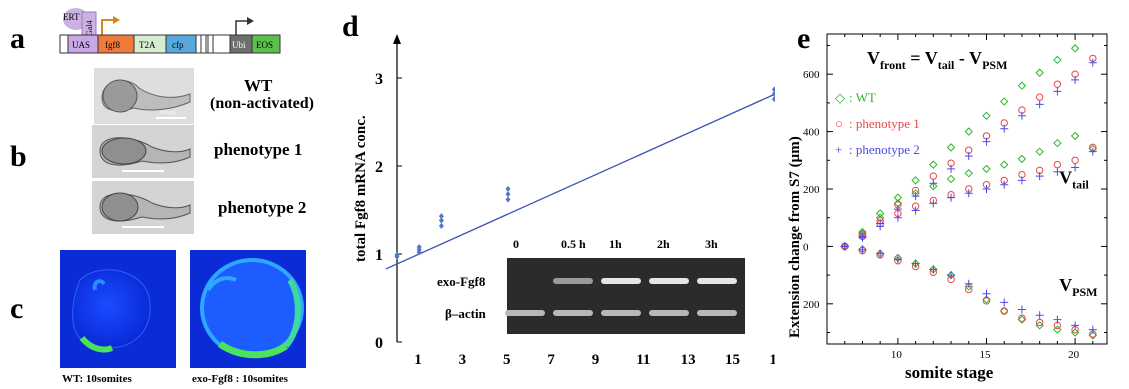 The width and height of the screenshot is (1129, 389). What do you see at coordinates (17, 38) in the screenshot?
I see `panel-letter-a: a` at bounding box center [17, 38].